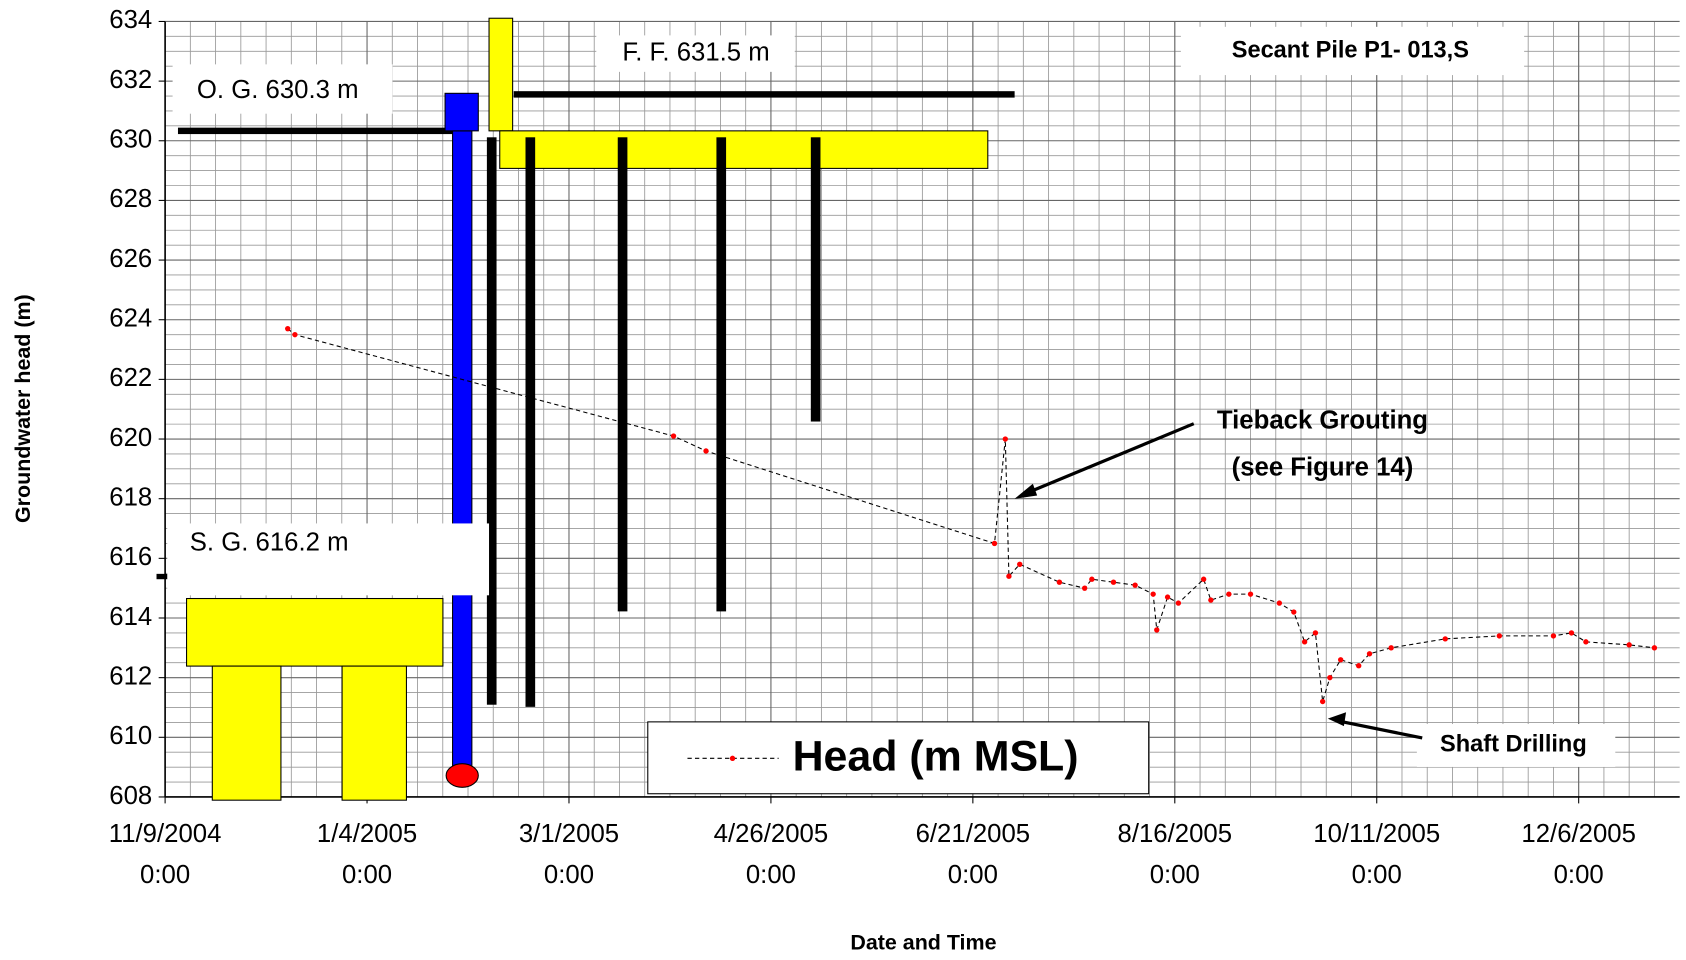 The image size is (1686, 960). I want to click on x-tick-label: 4/26/2005 0:00, so click(771, 854).